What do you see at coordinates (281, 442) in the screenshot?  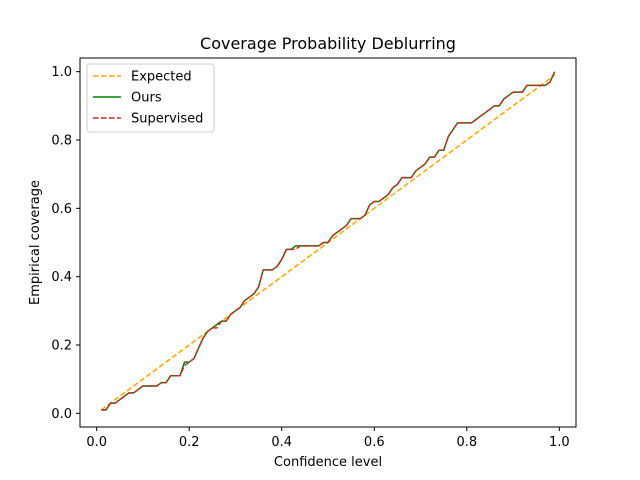 I see `x-tick-label: 0.4` at bounding box center [281, 442].